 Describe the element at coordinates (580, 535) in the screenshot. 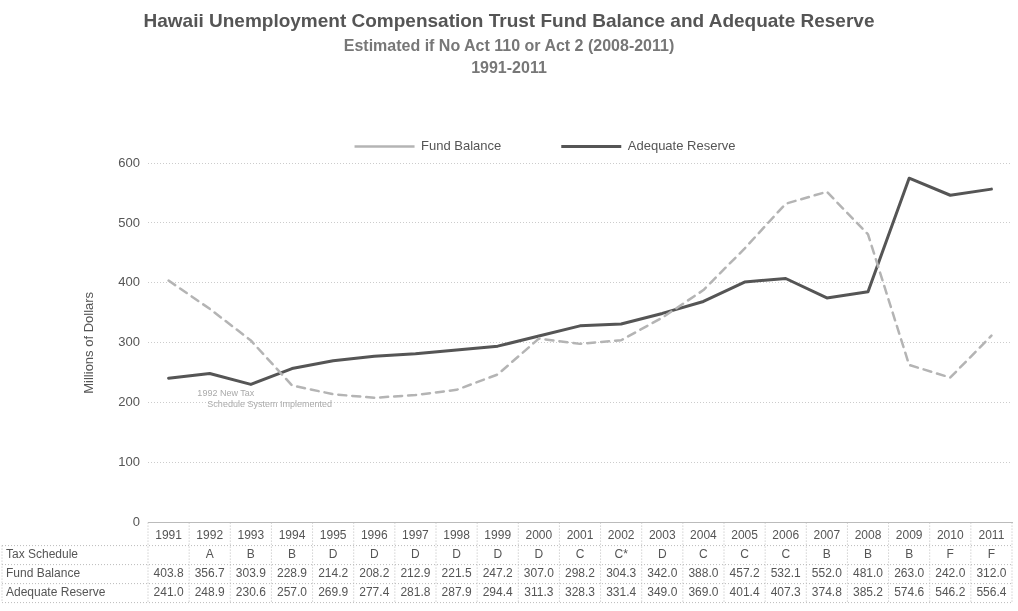

I see `x-tick-label: 2001` at that location.